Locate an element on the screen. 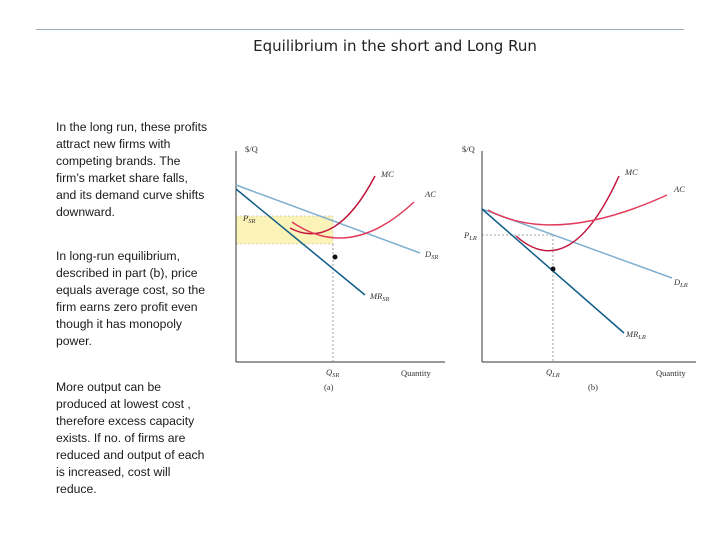 The height and width of the screenshot is (540, 720). panel-b: $/Q Quantity (b) PLR QLR MC AC DLR MRLR is located at coordinates (579, 268).